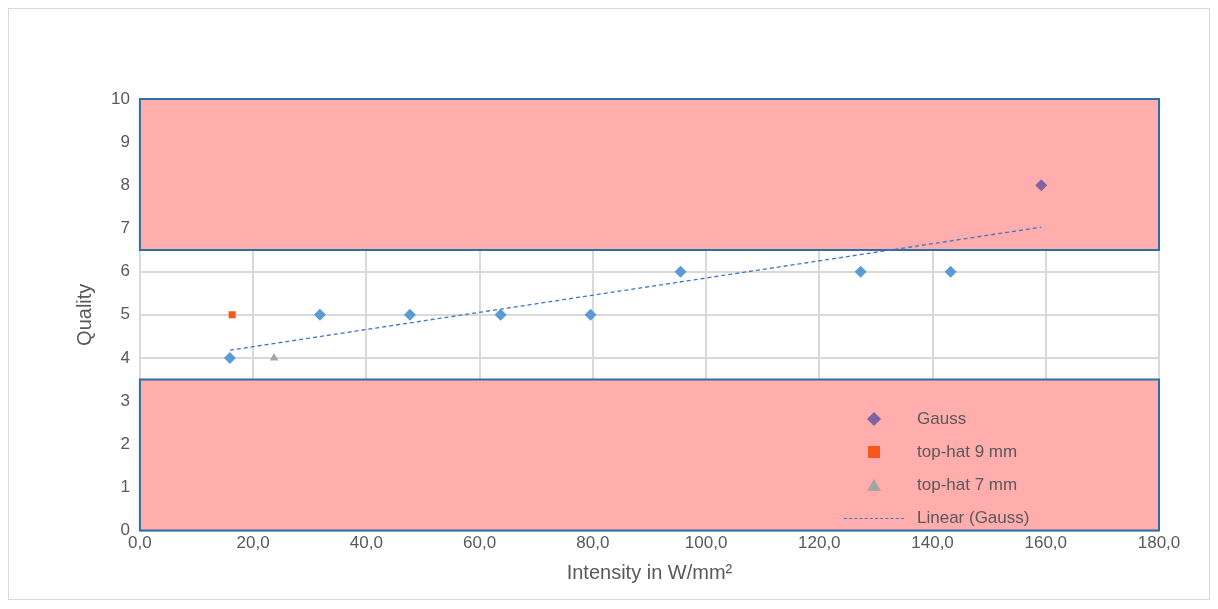 The width and height of the screenshot is (1218, 609). I want to click on legend-label: Gauss, so click(942, 419).